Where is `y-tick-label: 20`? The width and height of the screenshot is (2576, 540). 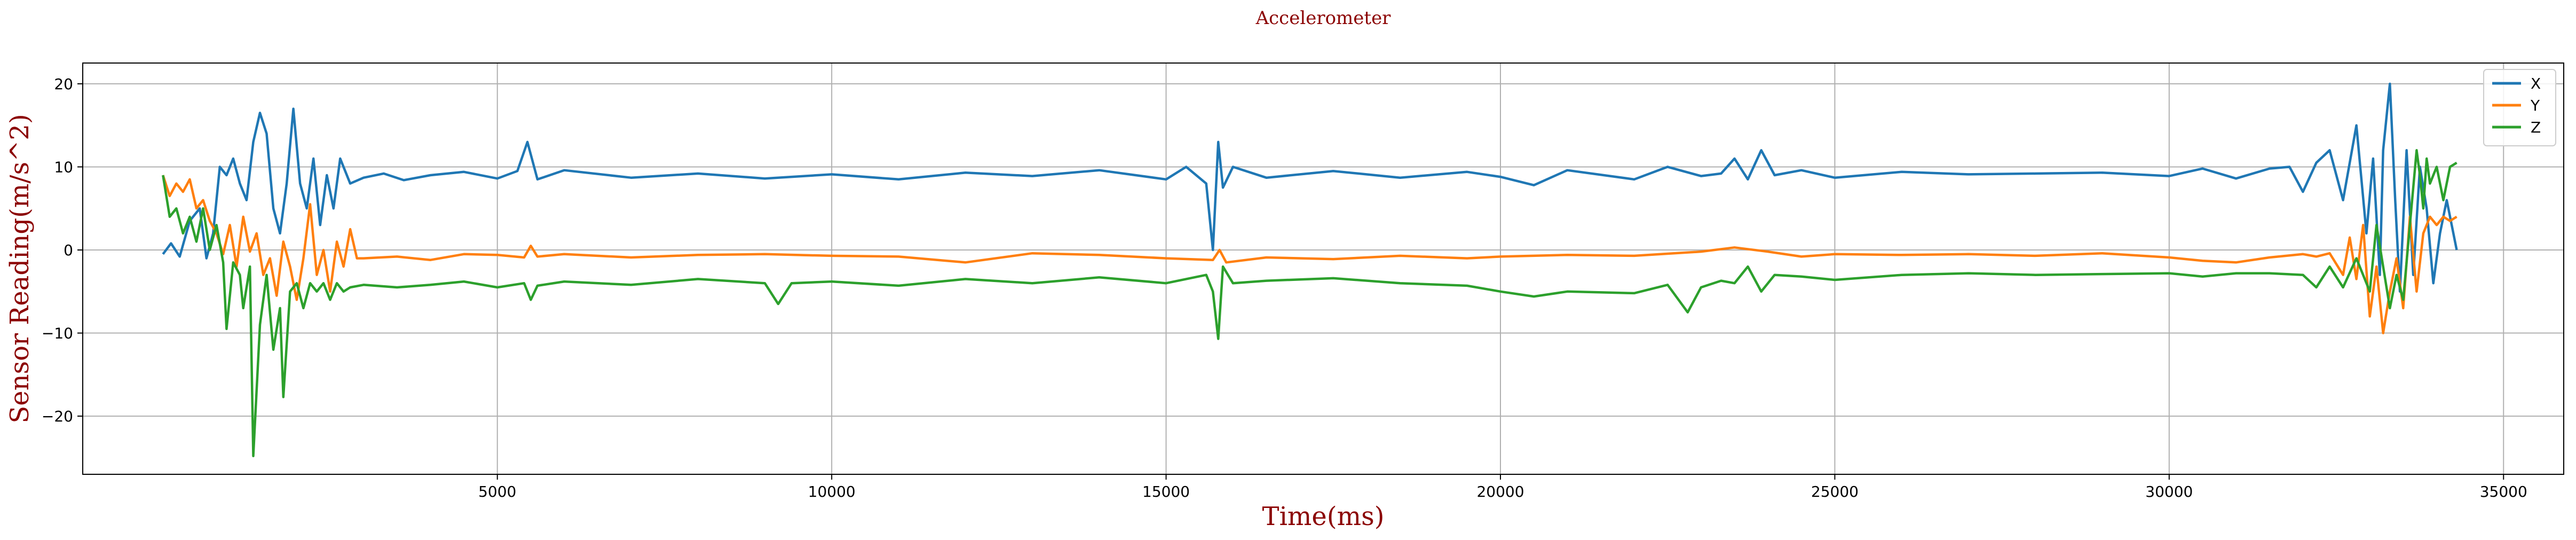
y-tick-label: 20 is located at coordinates (63, 84).